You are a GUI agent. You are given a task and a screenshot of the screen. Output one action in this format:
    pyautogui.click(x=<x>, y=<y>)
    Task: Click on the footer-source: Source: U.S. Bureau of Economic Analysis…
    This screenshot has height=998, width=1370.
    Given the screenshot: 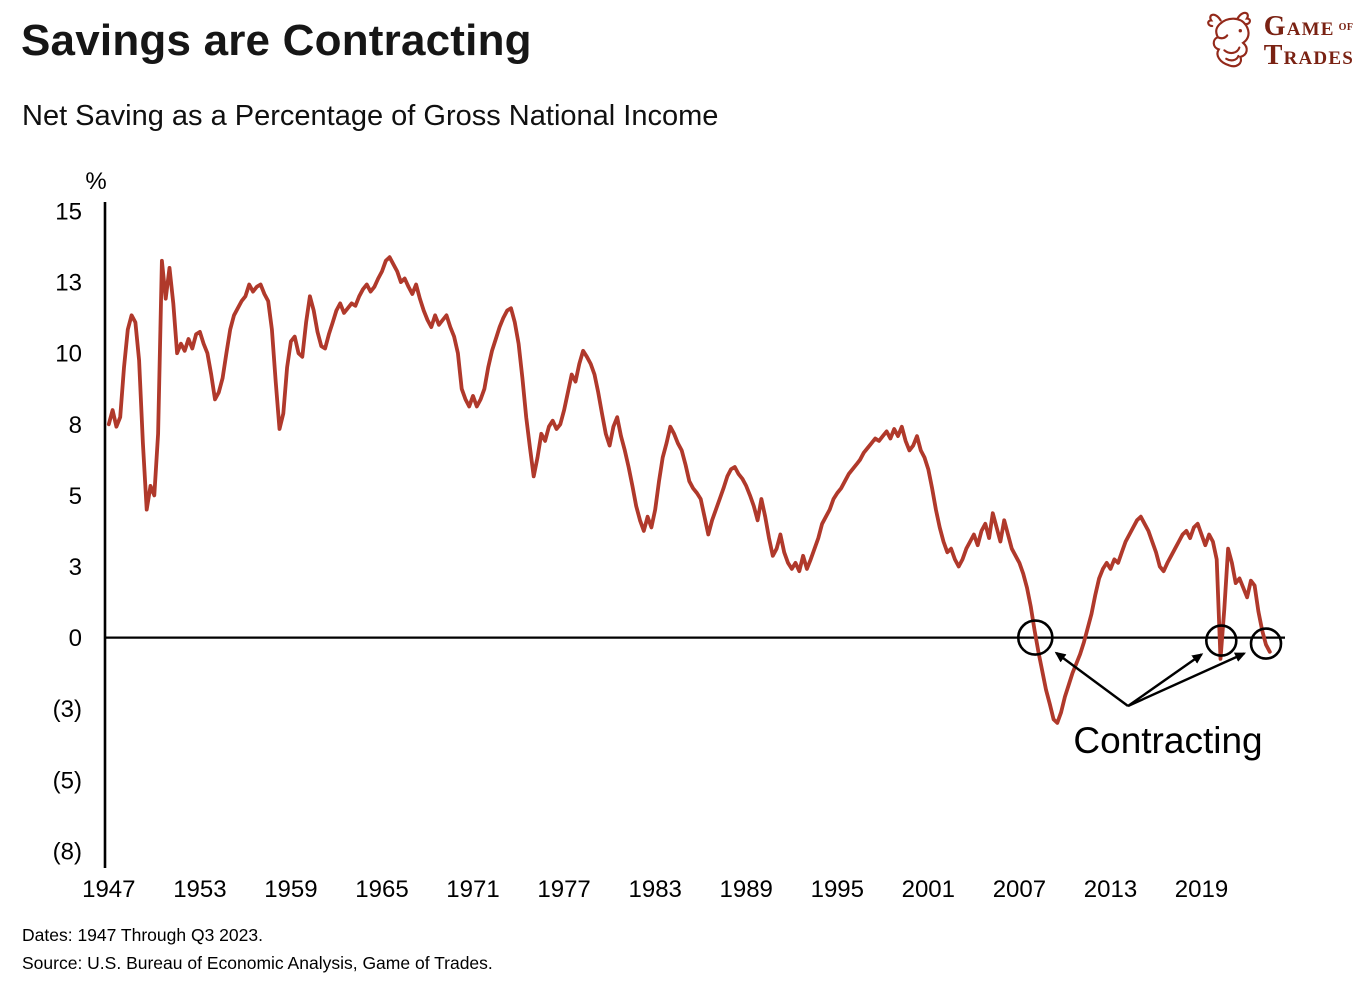 What is the action you would take?
    pyautogui.click(x=257, y=963)
    